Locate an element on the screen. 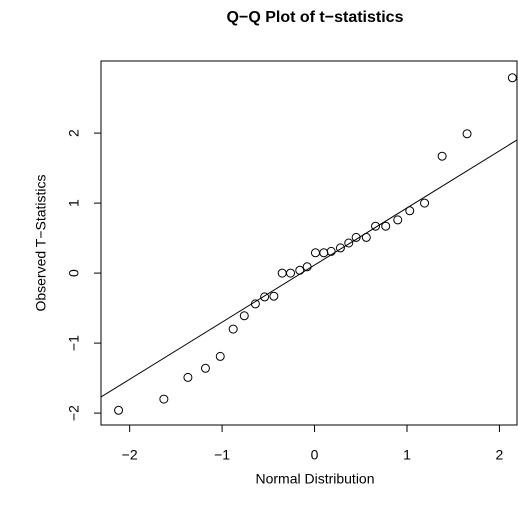 This screenshot has width=518, height=515. y-tick-label: −1 is located at coordinates (74, 343).